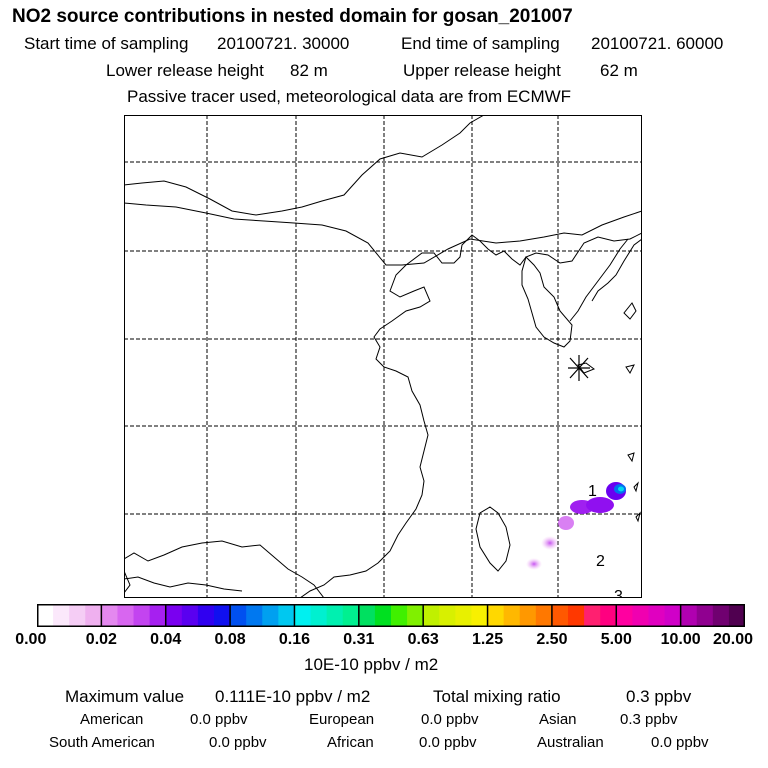  I want to click on region-name-european: European, so click(342, 719).